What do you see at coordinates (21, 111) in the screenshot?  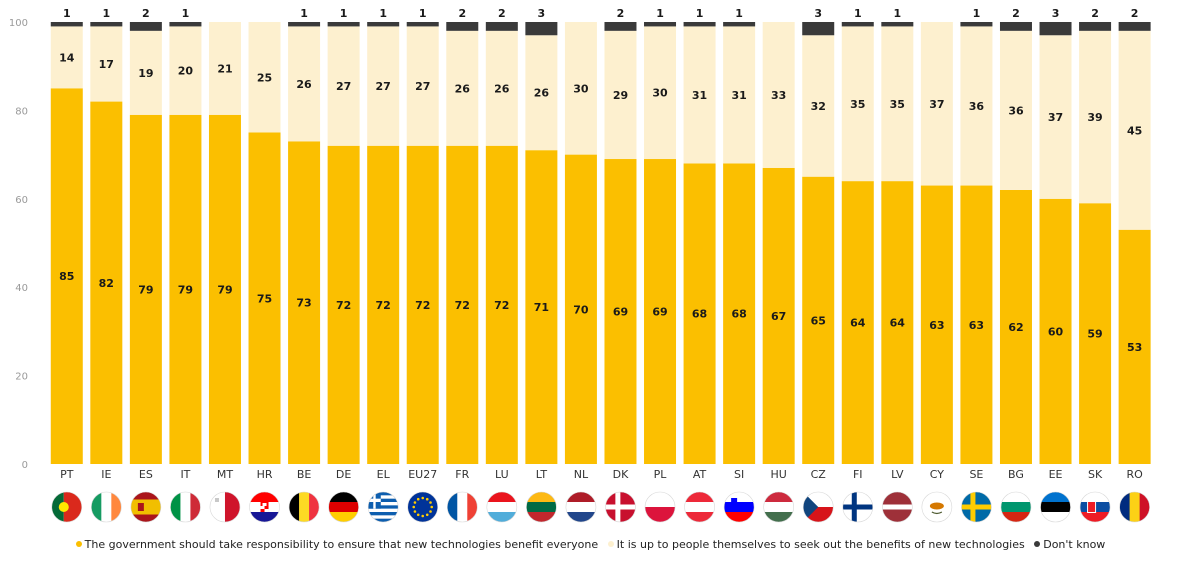 I see `y-tick-label: 80` at bounding box center [21, 111].